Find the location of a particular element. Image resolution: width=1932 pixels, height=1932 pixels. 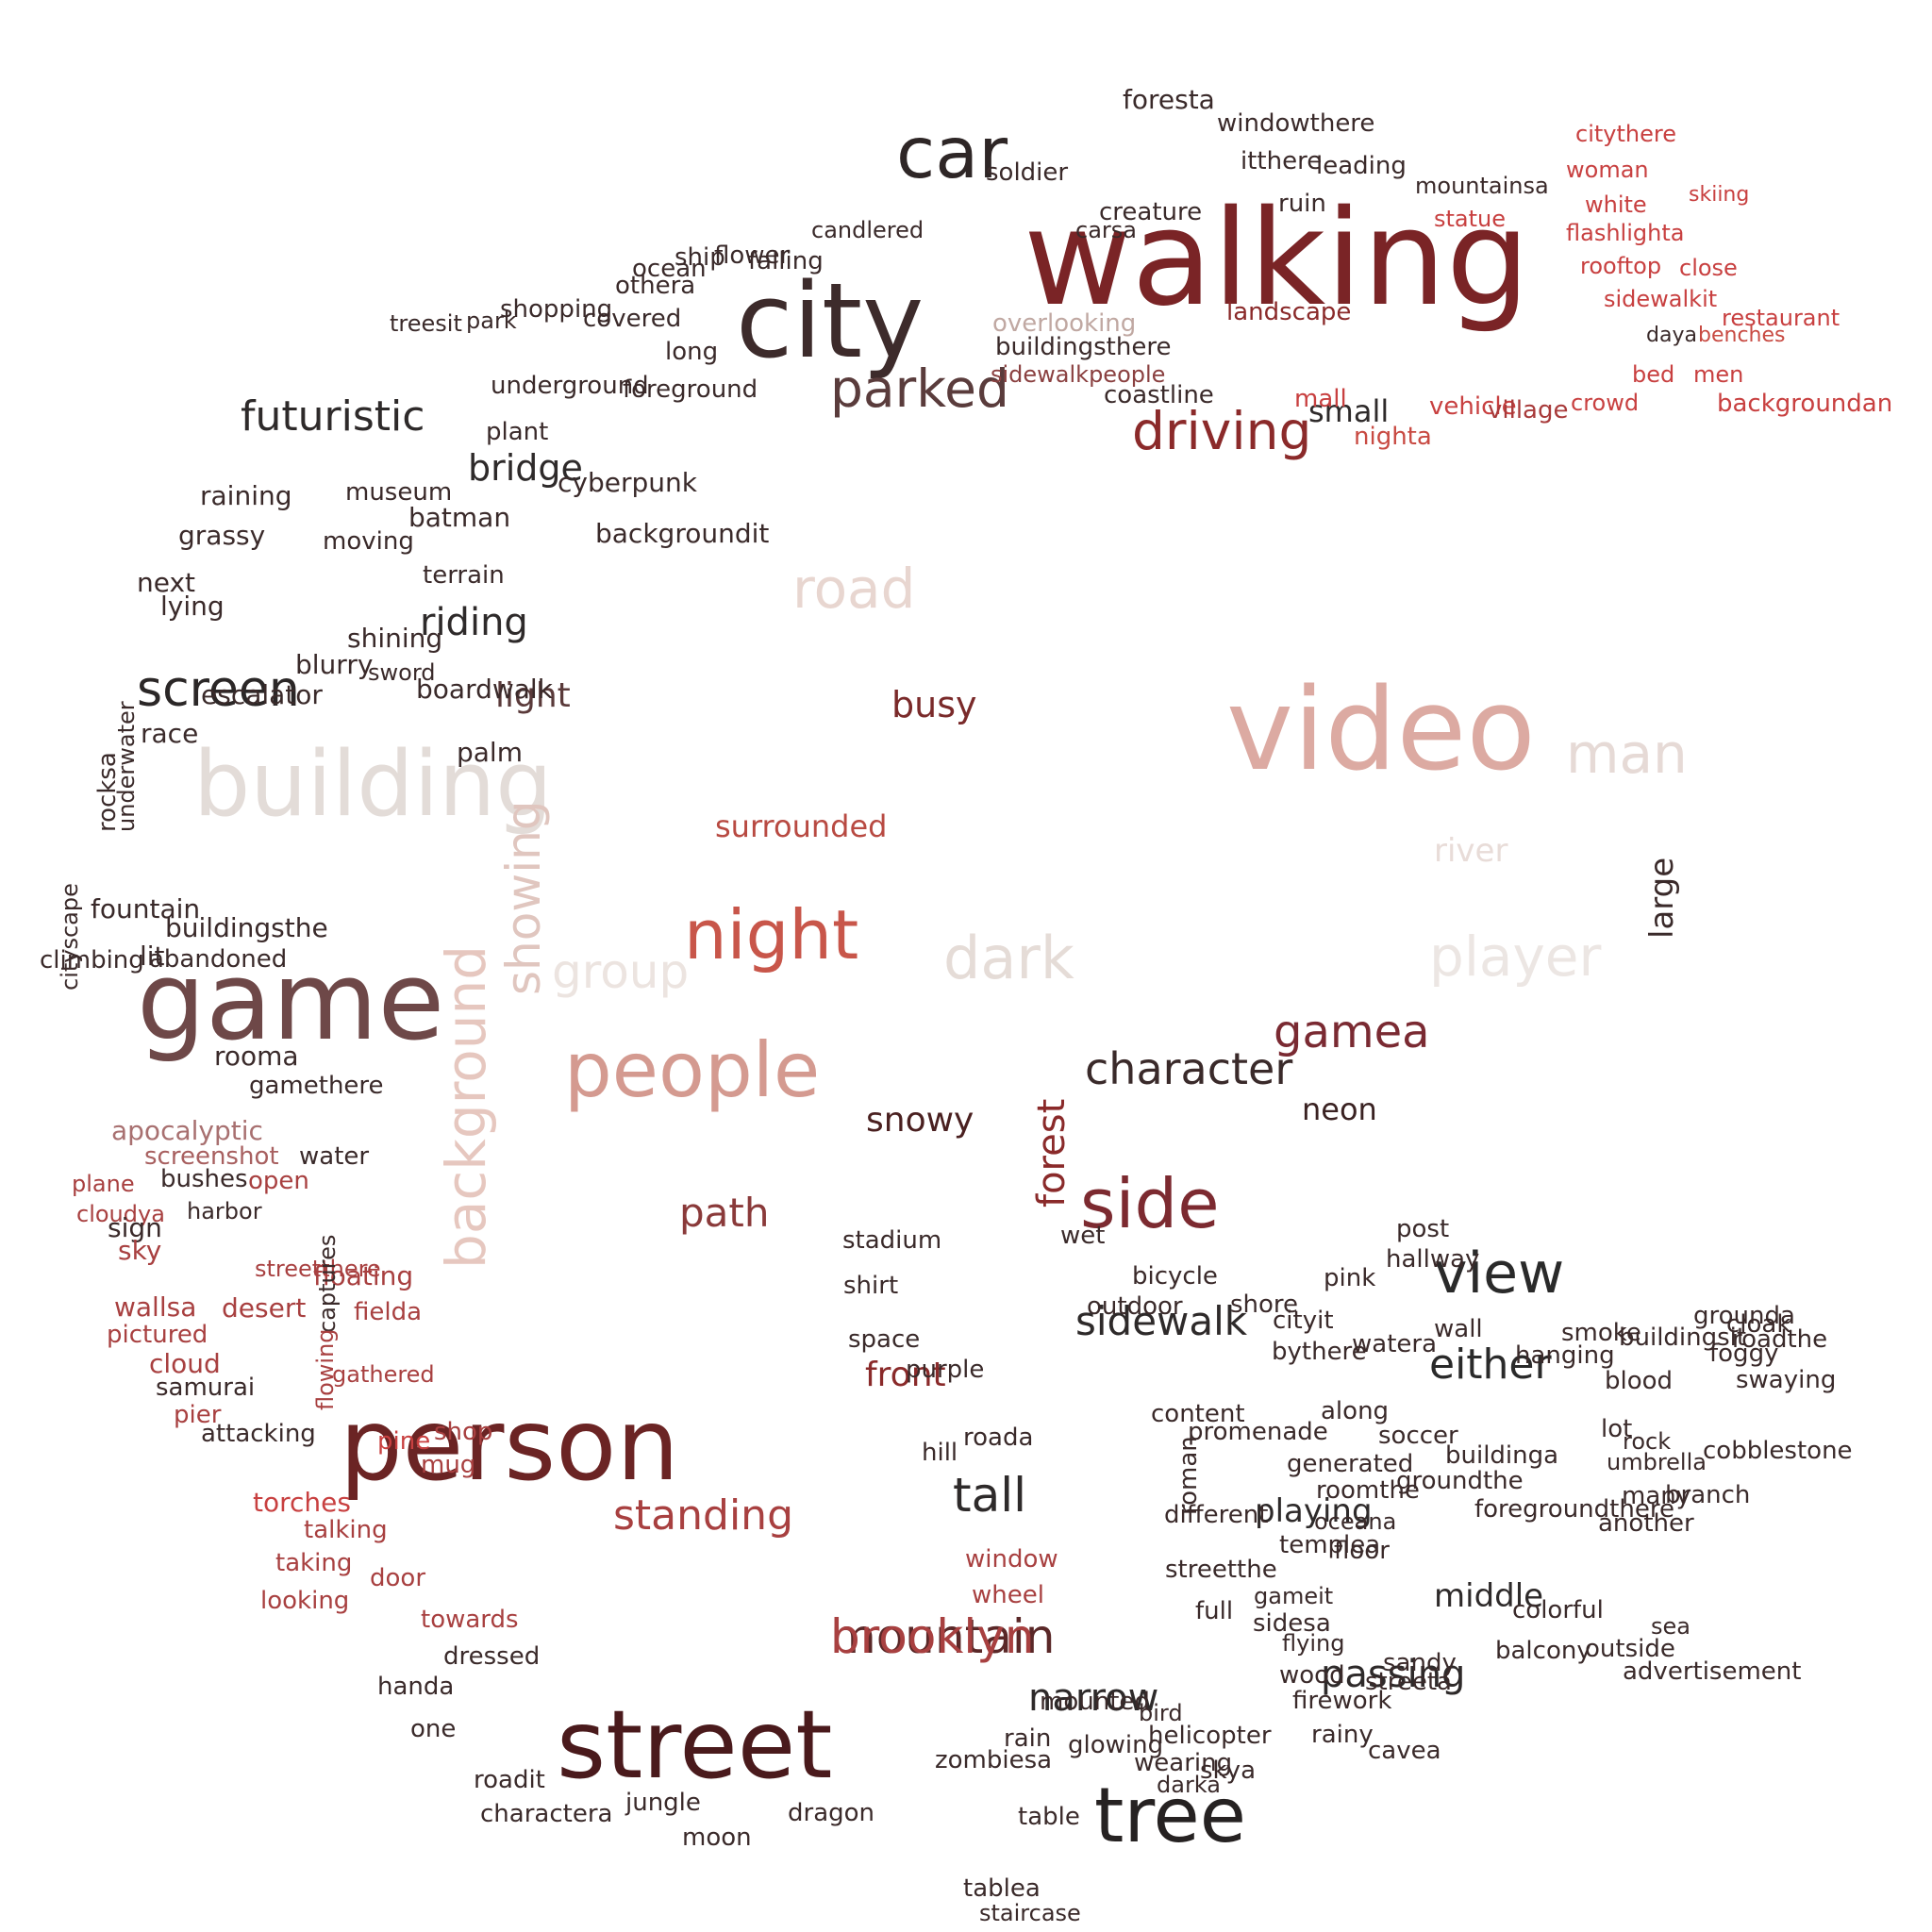

word-zombiesa: zombiesa is located at coordinates (994, 1760).